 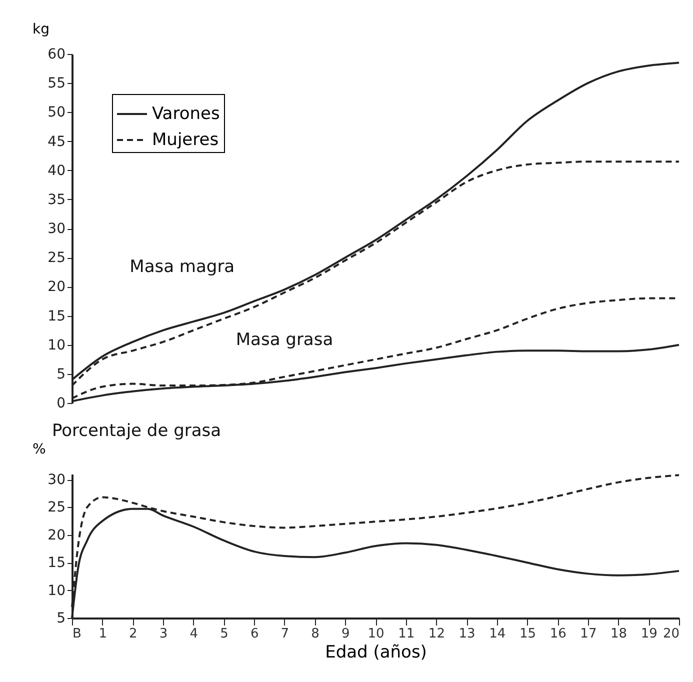 What do you see at coordinates (57, 84) in the screenshot?
I see `y-tick-label: 55` at bounding box center [57, 84].